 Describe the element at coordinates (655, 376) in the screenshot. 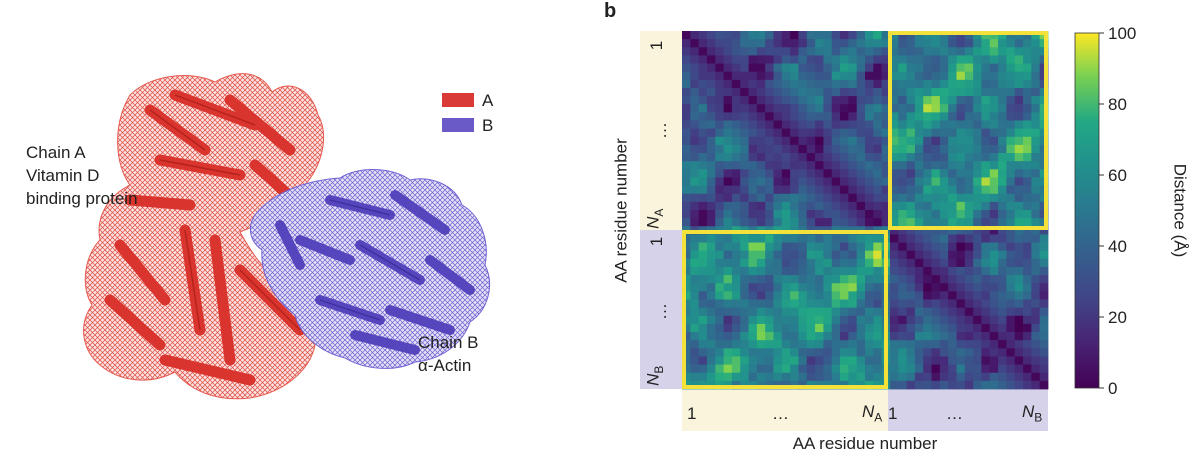

I see `y-tick-n-b: NB` at that location.